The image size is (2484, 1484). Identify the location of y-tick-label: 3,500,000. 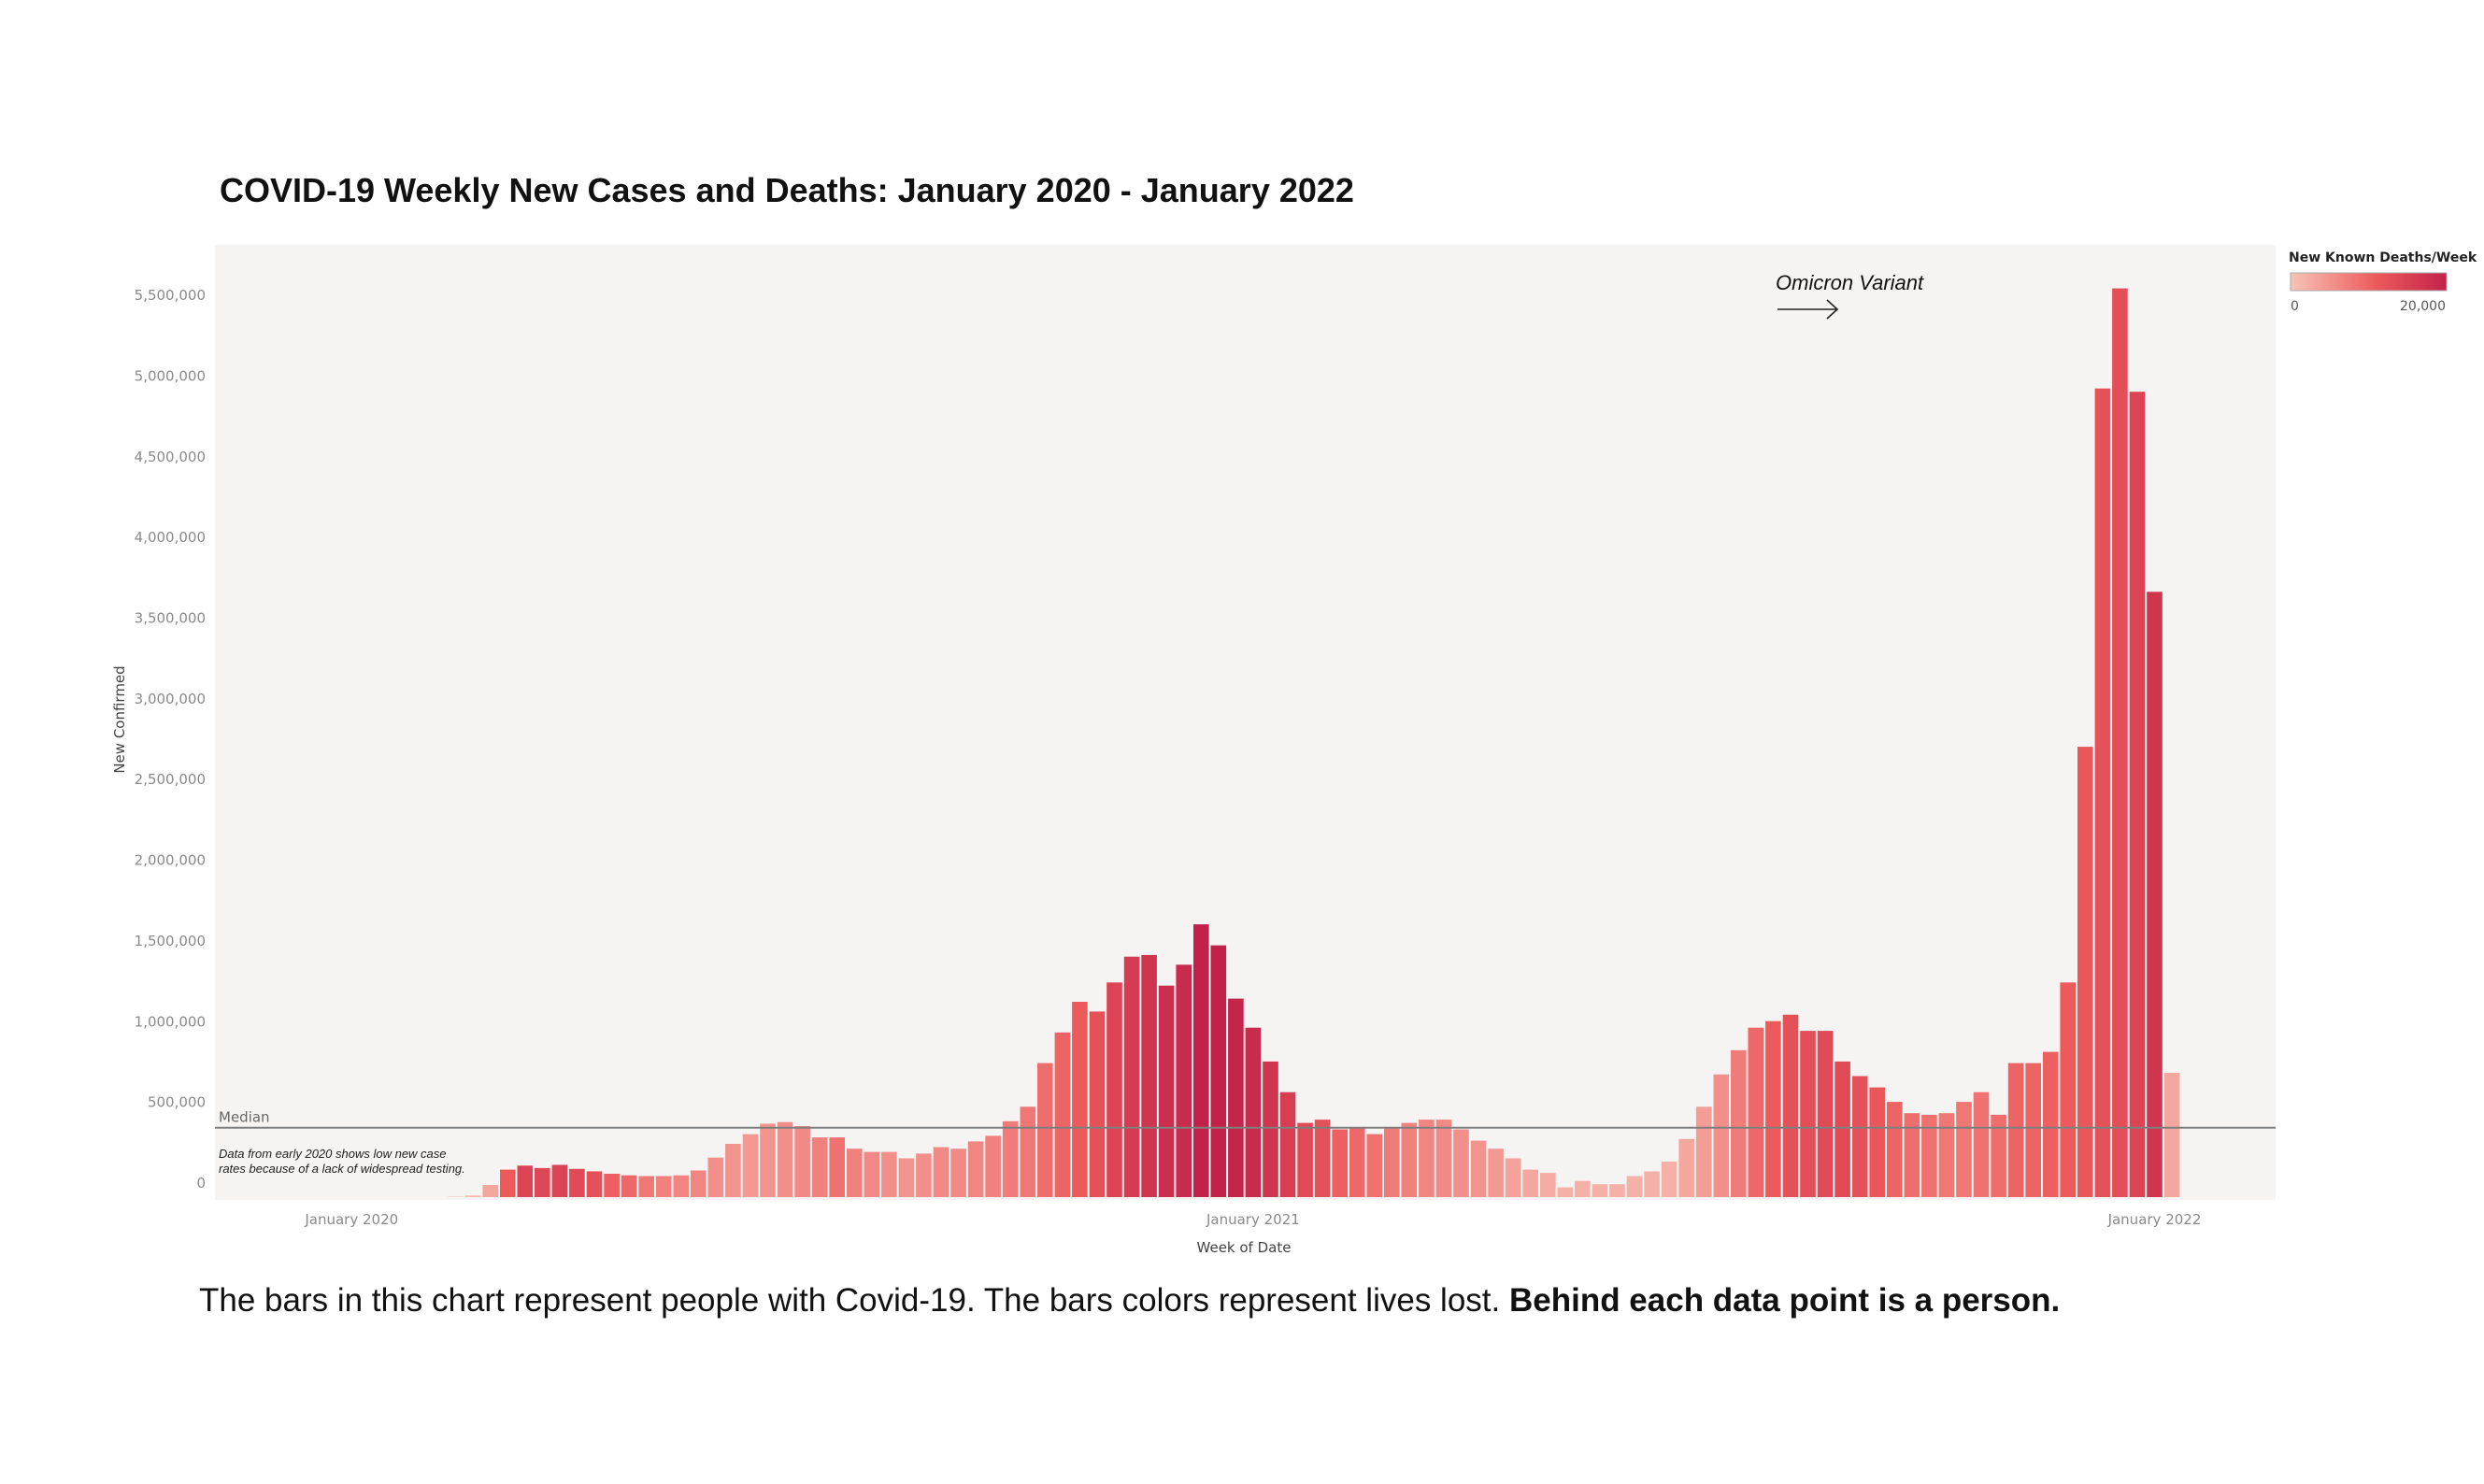
(170, 618).